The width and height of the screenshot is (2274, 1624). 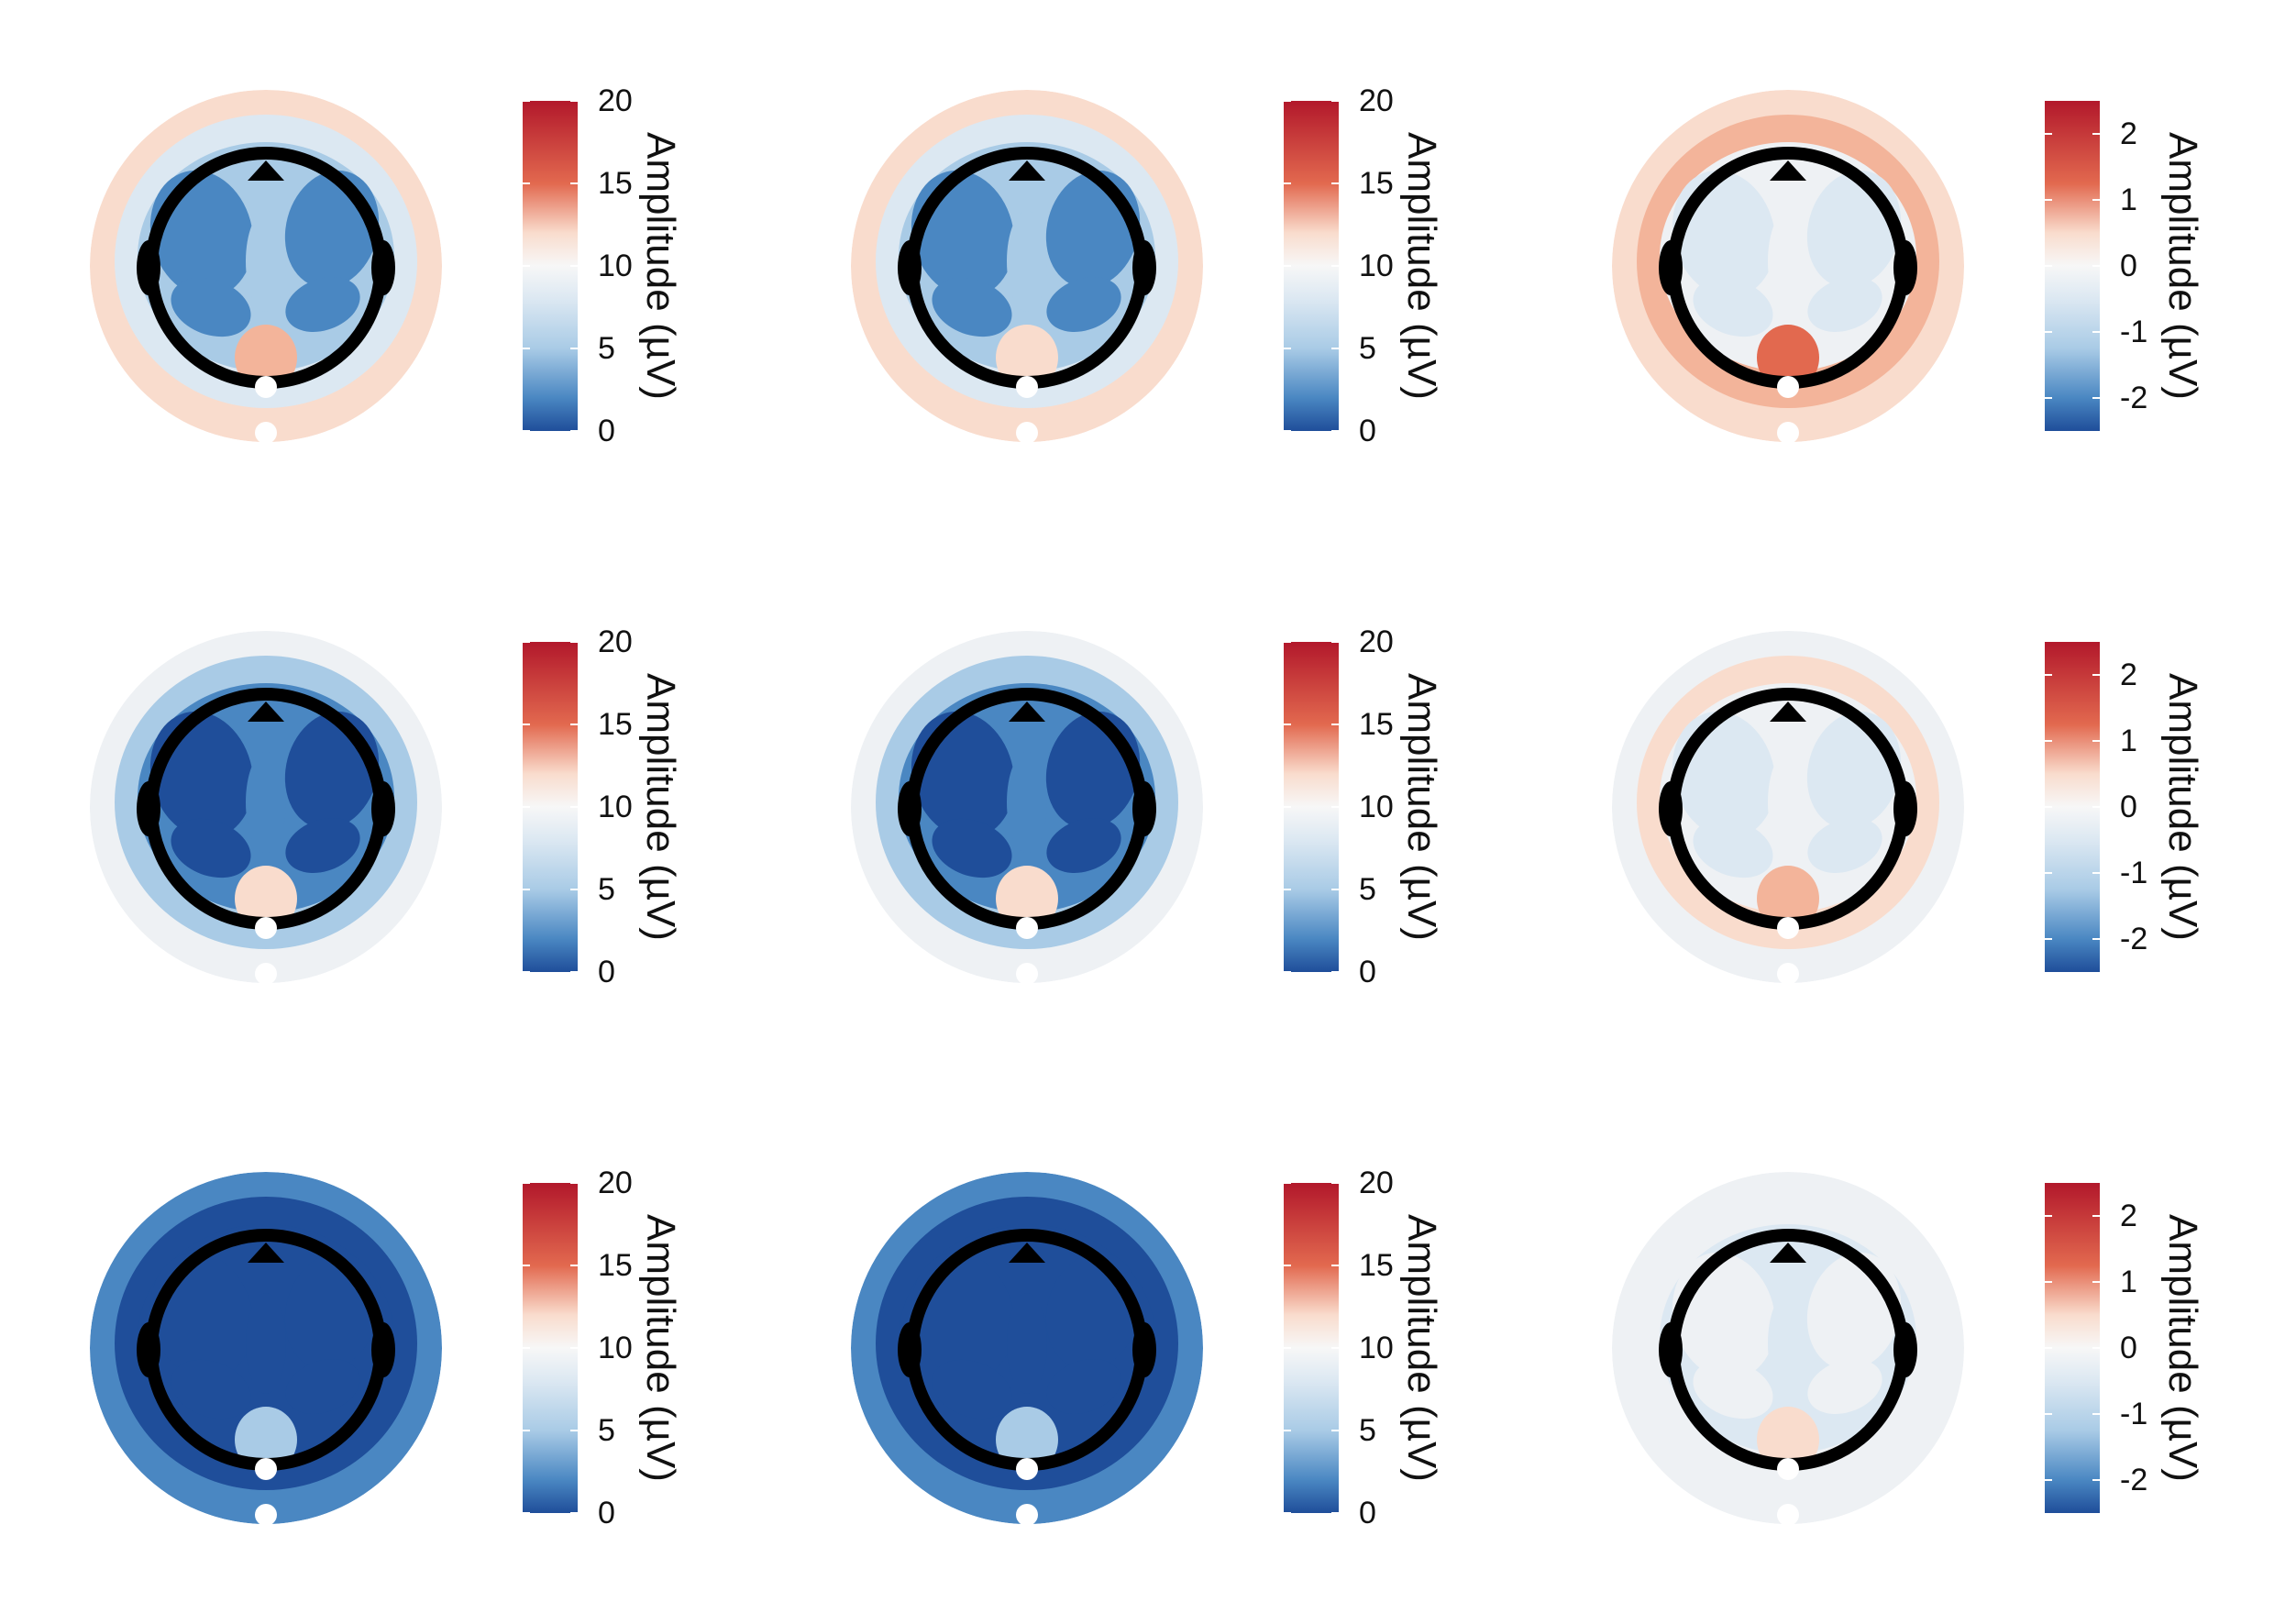 I want to click on topoplot-panel-r1-c2: 20 15 10 5 0 Amplitude (µV), so click(x=1192, y=266).